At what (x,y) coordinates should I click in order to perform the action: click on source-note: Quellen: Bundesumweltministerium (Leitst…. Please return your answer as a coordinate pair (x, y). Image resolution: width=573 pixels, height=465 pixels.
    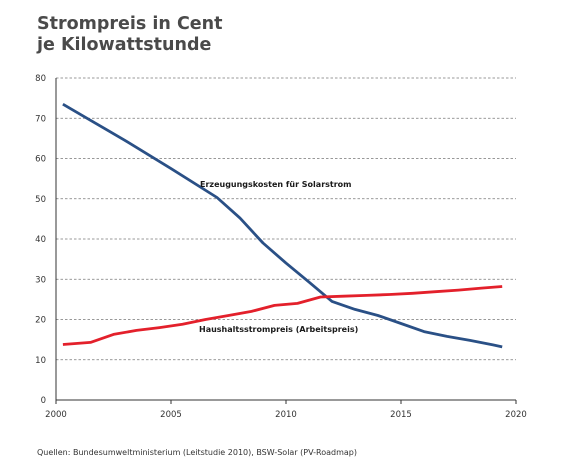
    Looking at the image, I should click on (197, 452).